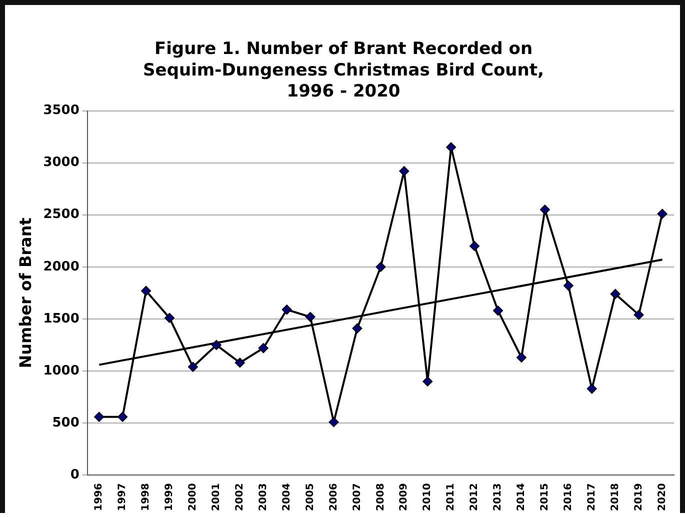 This screenshot has width=685, height=518. What do you see at coordinates (66, 422) in the screenshot?
I see `y-tick-label: 500` at bounding box center [66, 422].